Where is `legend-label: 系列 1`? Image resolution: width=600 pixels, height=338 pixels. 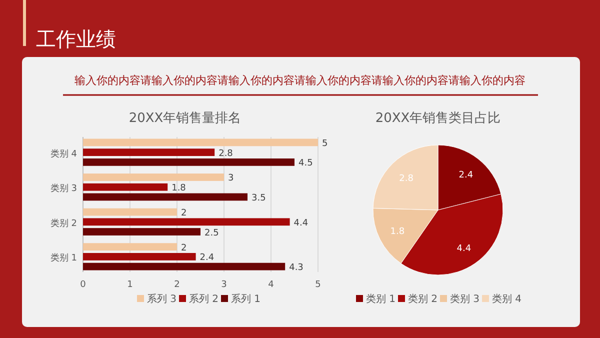 legend-label: 系列 1 is located at coordinates (246, 299).